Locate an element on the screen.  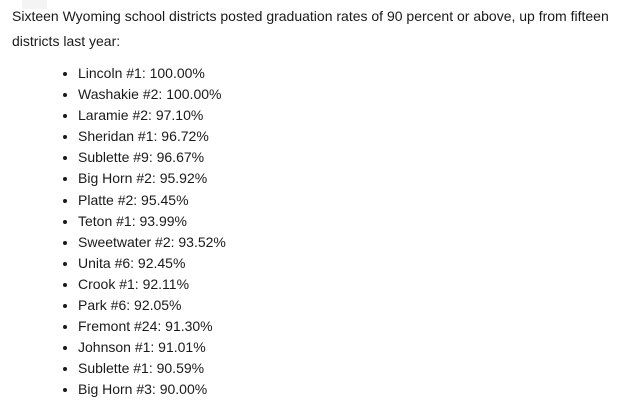
district-list-item: Big Horn #2: 95.92% is located at coordinates (359, 178).